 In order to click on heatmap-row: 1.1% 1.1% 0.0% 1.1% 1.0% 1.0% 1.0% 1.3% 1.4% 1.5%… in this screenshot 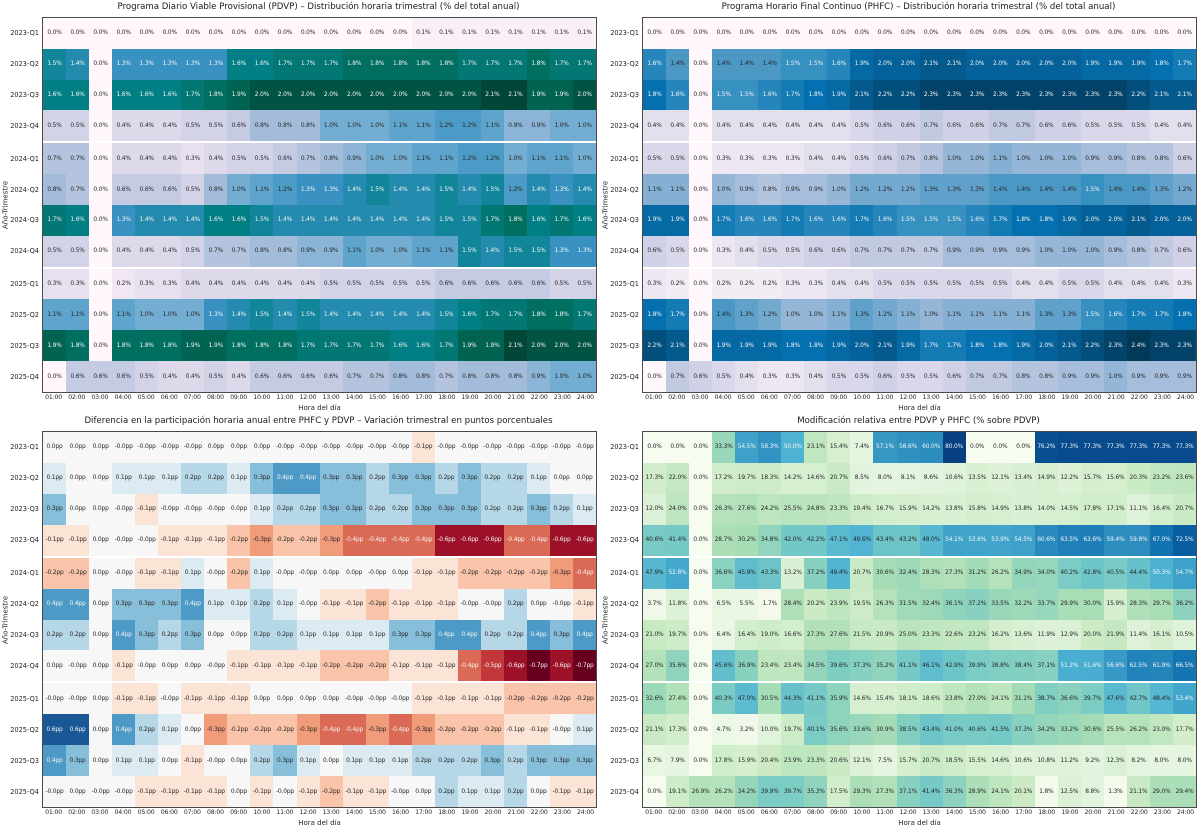, I will do `click(320, 315)`.